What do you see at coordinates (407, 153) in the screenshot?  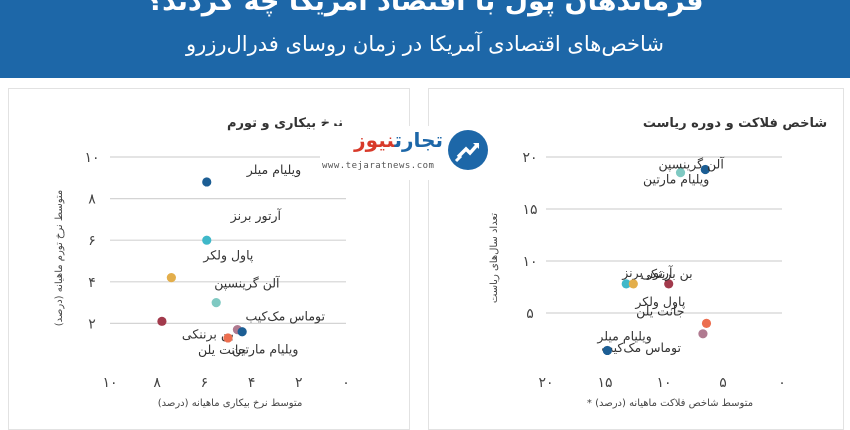 I see `brand-logo: تجارتنیوز www.tejaratnews.com` at bounding box center [407, 153].